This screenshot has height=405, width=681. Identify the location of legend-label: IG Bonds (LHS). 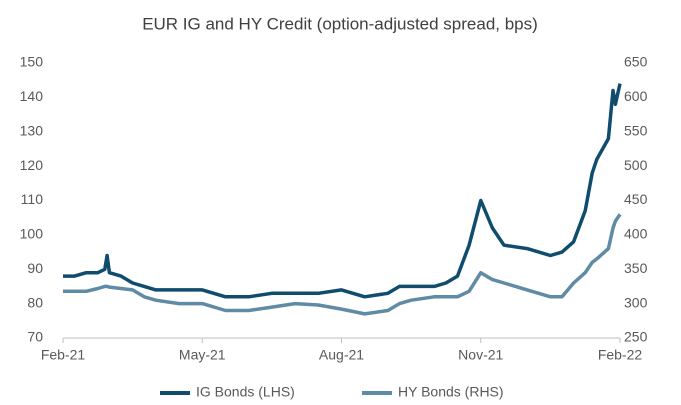
(245, 392).